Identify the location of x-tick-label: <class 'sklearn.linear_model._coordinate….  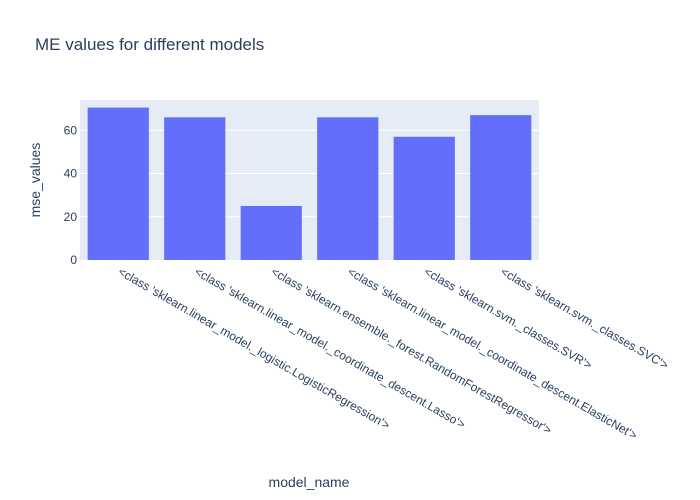
(330, 347).